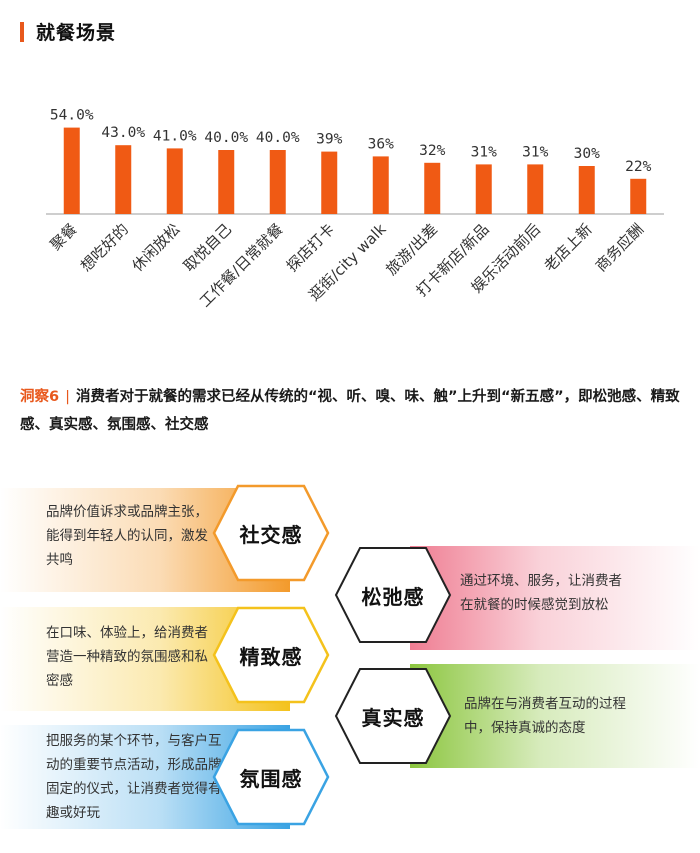 The image size is (700, 853). What do you see at coordinates (432, 151) in the screenshot?
I see `data-label: 32%` at bounding box center [432, 151].